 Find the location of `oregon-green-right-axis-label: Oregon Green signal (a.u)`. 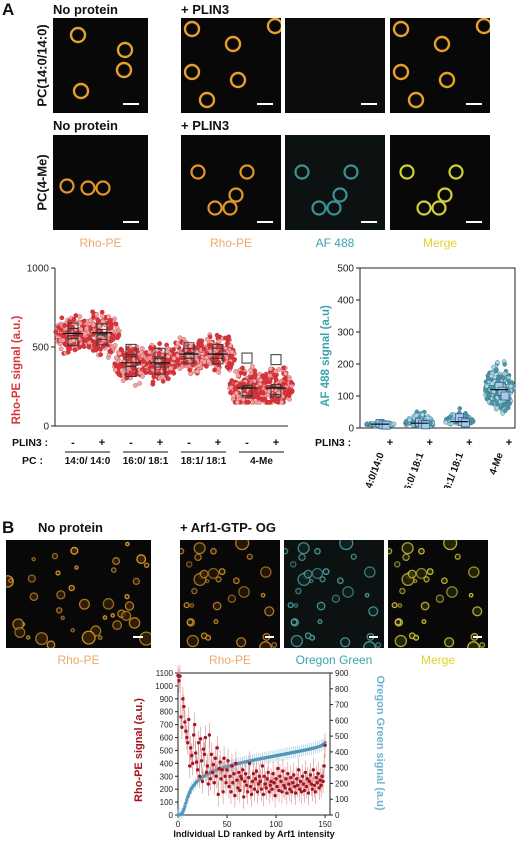

oregon-green-right-axis-label: Oregon Green signal (a.u) is located at coordinates (380, 742).